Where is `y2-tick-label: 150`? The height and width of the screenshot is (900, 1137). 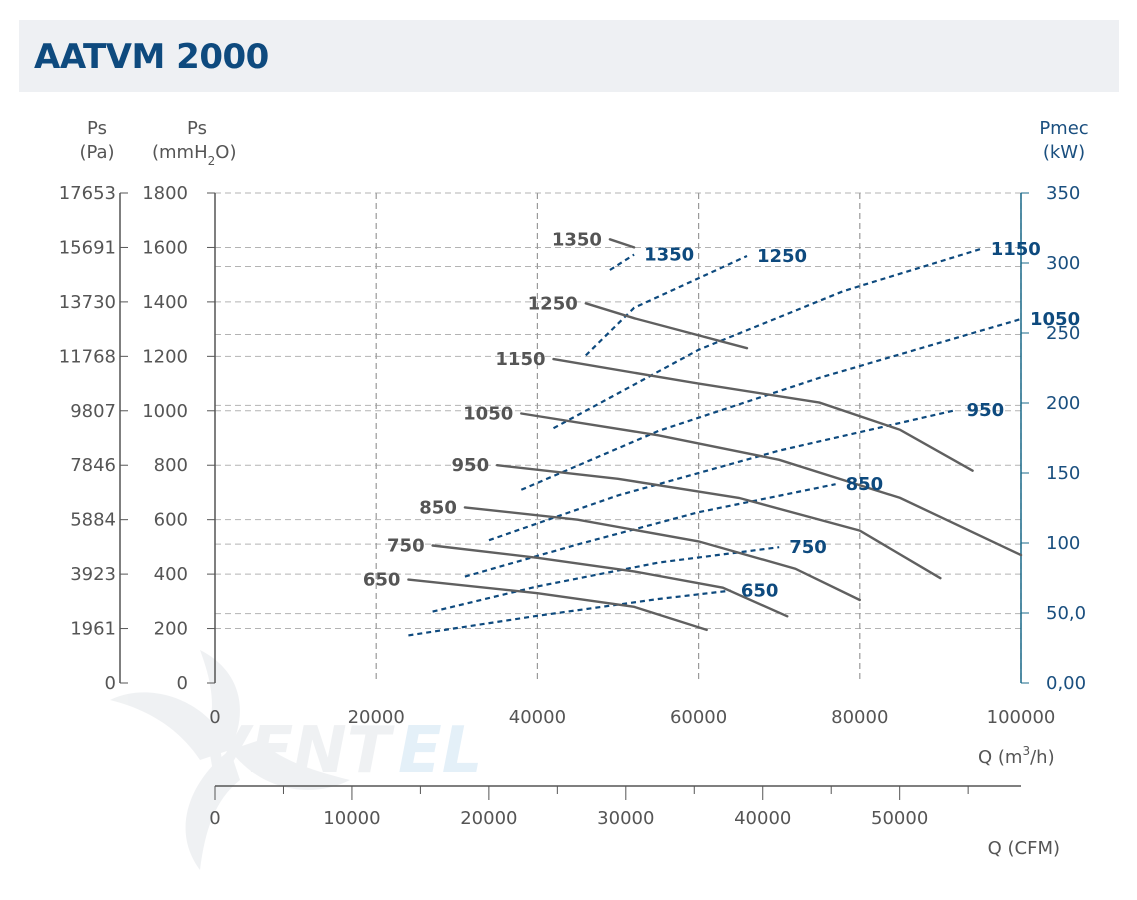 y2-tick-label: 150 is located at coordinates (1063, 473).